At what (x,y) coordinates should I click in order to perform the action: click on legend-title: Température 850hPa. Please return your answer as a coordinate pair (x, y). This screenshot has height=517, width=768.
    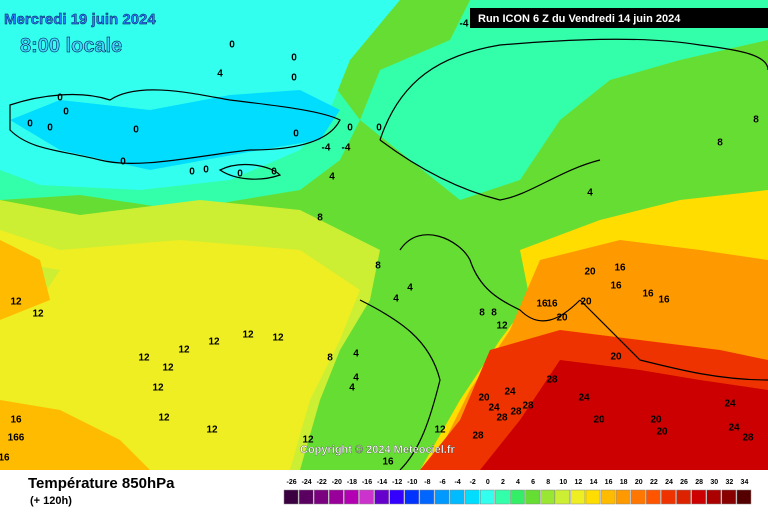
    Looking at the image, I should click on (101, 483).